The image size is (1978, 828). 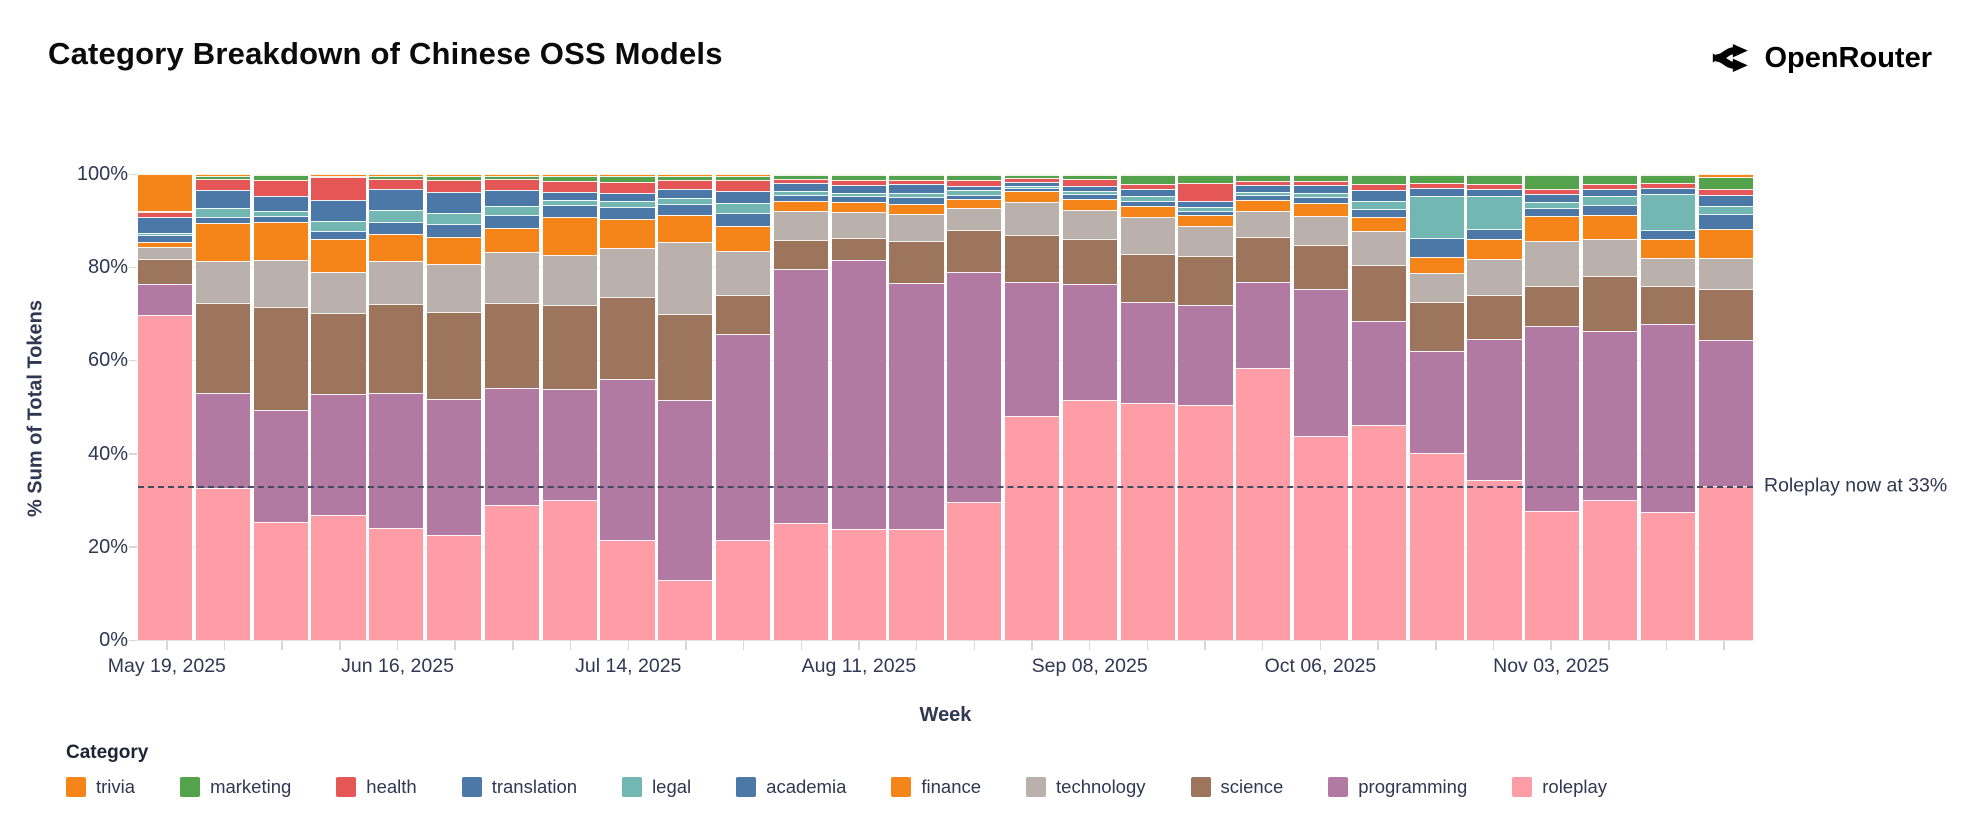 What do you see at coordinates (1090, 407) in the screenshot?
I see `bar-sep-08-2025` at bounding box center [1090, 407].